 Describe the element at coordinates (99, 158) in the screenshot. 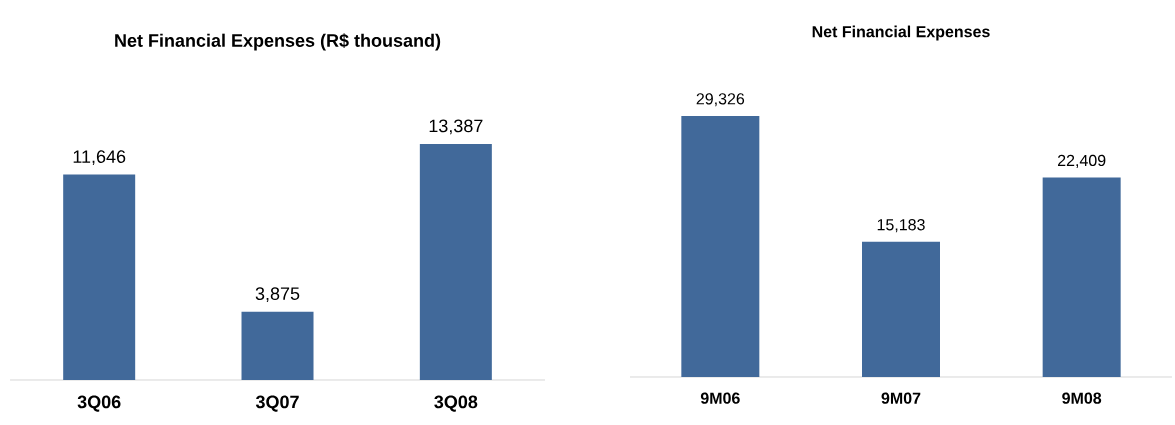

I see `data-label: 11,646` at that location.